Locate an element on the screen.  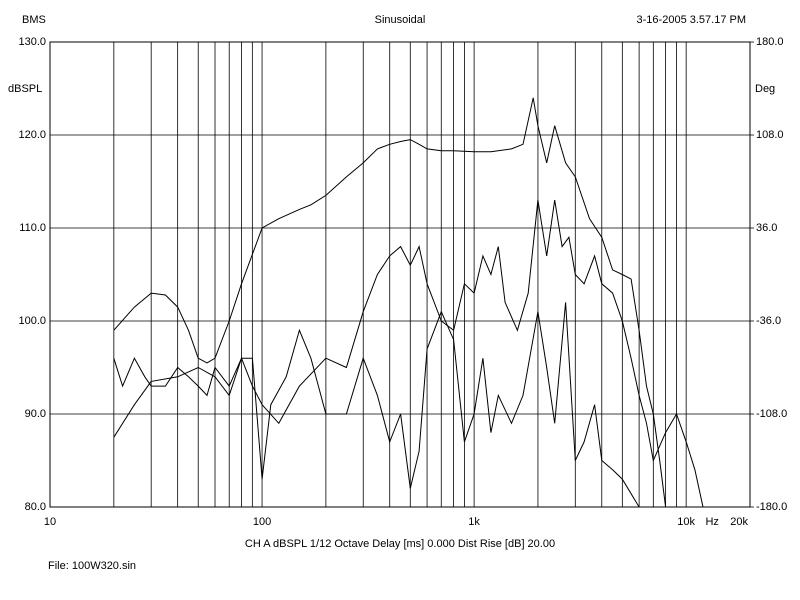
x-tick-label: 1k is located at coordinates (474, 522).